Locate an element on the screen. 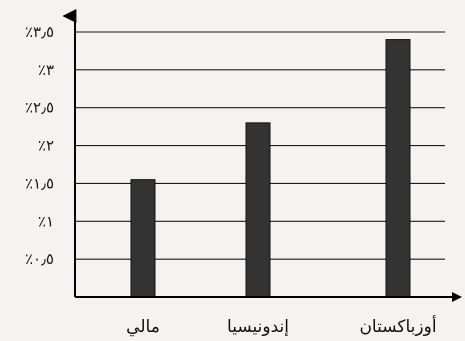 The height and width of the screenshot is (341, 465). y-tick-label: ٪١ is located at coordinates (46, 221).